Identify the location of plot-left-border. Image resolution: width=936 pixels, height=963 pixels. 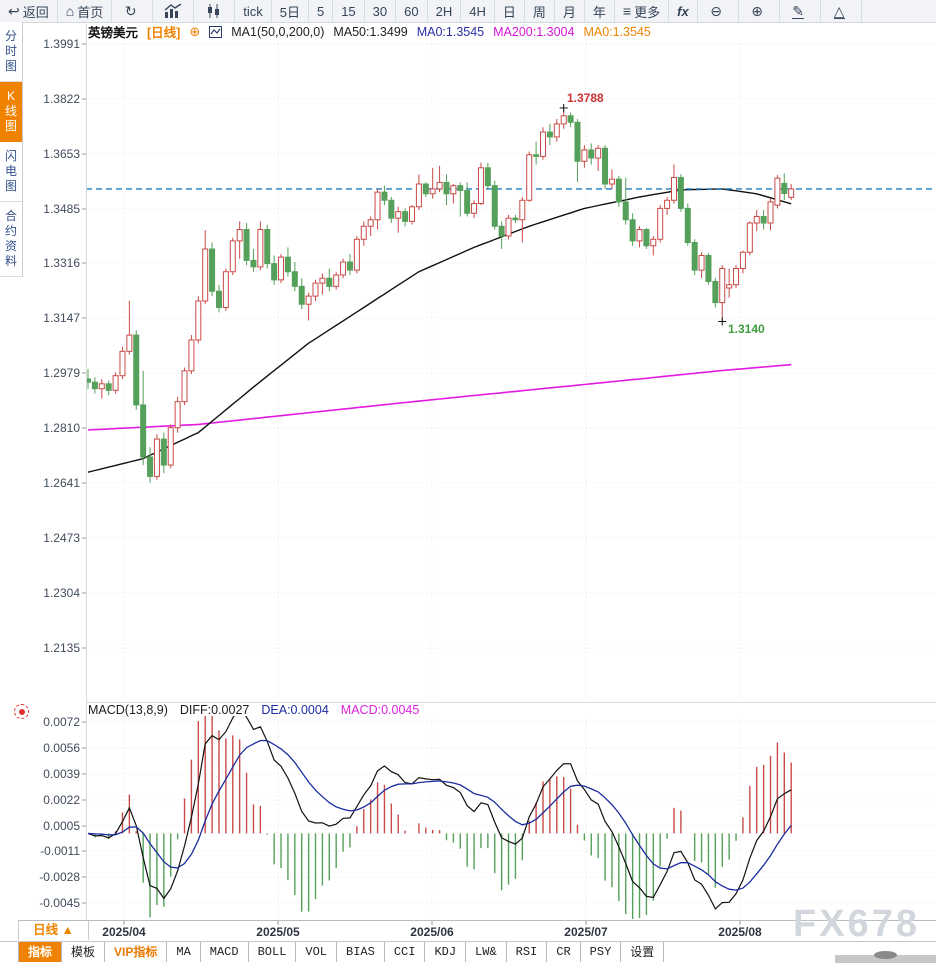
(86, 472).